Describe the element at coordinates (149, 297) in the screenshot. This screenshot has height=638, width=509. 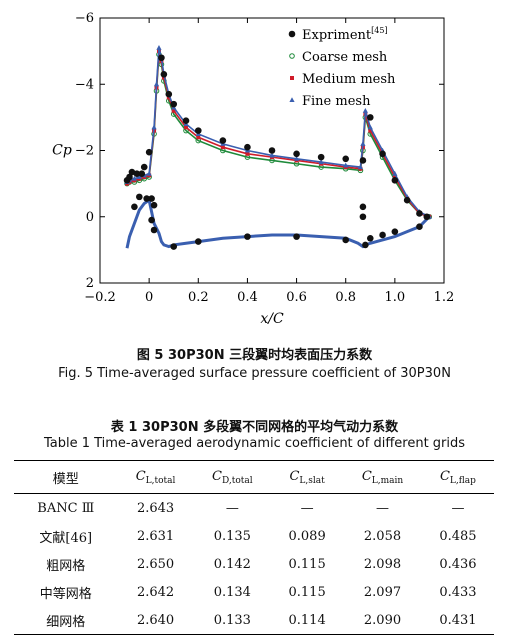
I see `x-tick-label: 0` at that location.